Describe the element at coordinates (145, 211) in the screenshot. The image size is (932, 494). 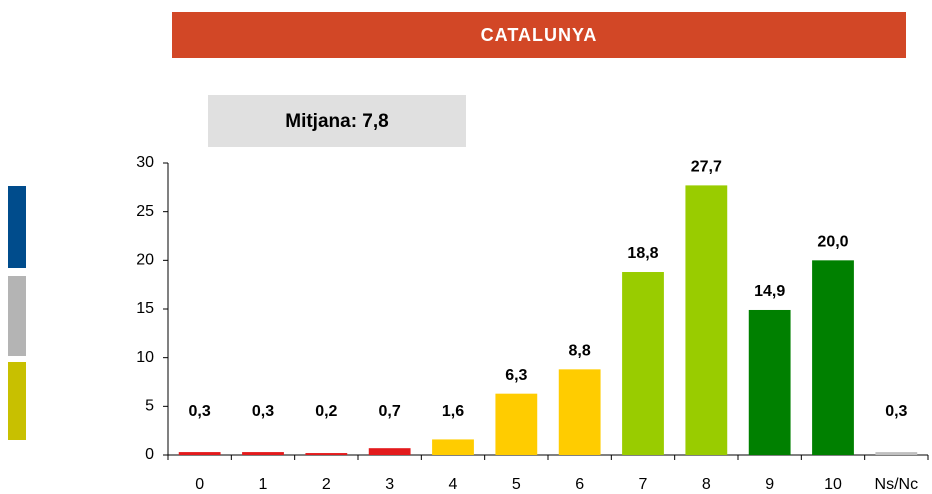
I see `y-tick-label: 25` at that location.